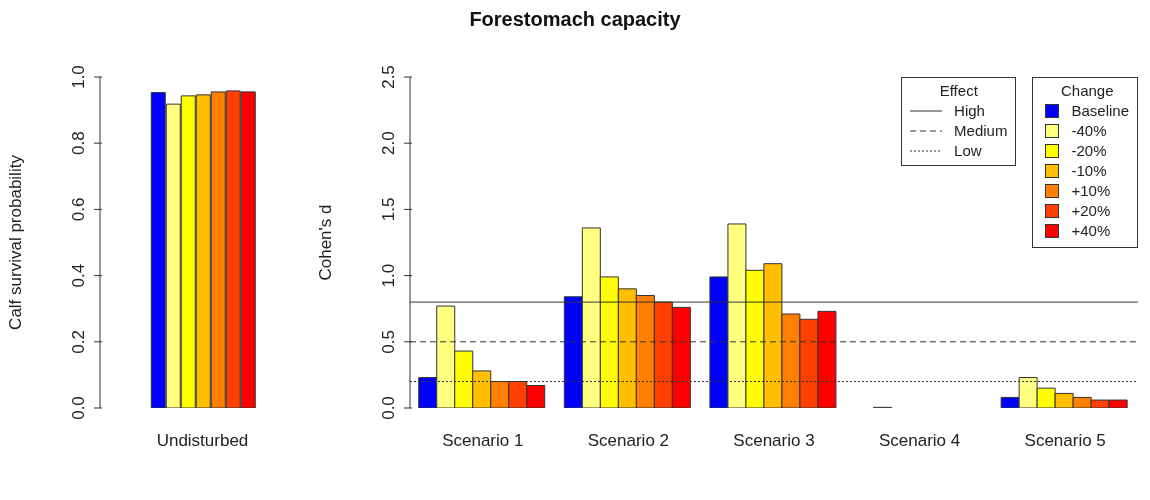  I want to click on y-tick-label: 0.4, so click(78, 275).